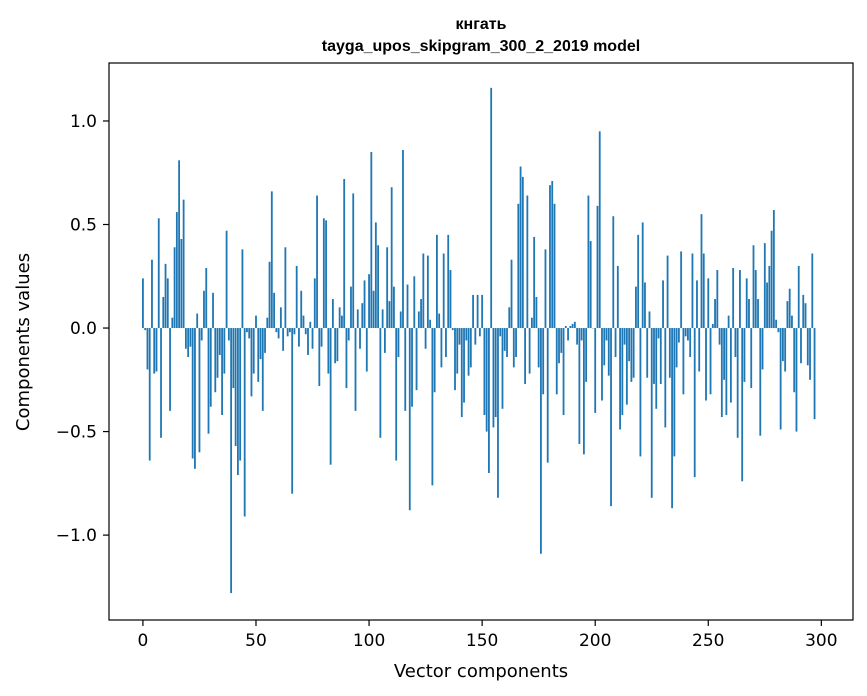  I want to click on y-axis-label: Components values, so click(23, 342).